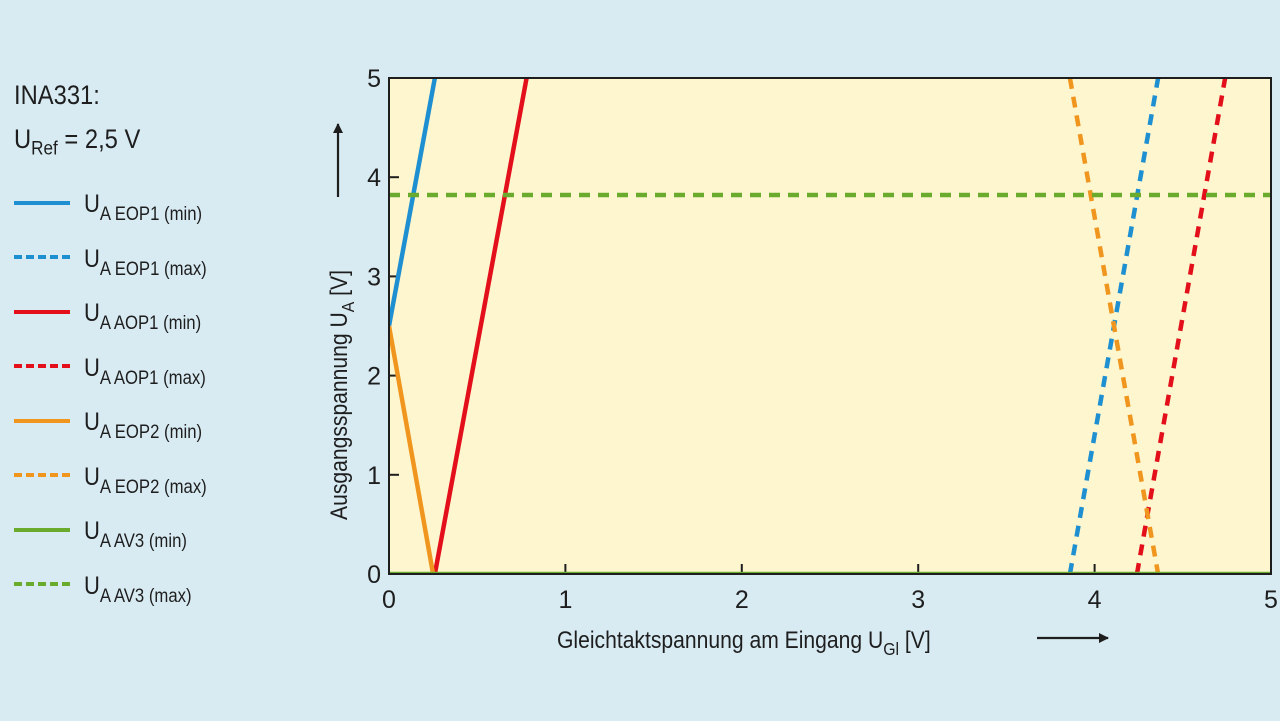  What do you see at coordinates (348, 306) in the screenshot?
I see `y-axis-label-subscript: A` at bounding box center [348, 306].